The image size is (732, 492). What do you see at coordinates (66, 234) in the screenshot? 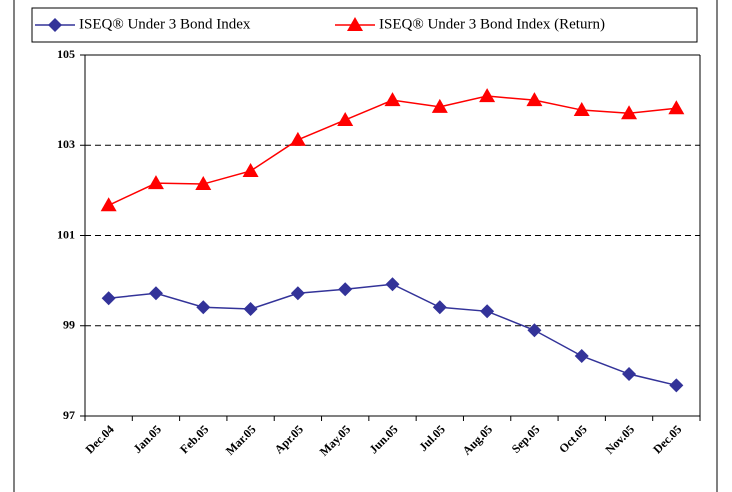
I see `y-tick-label: 101` at bounding box center [66, 234].